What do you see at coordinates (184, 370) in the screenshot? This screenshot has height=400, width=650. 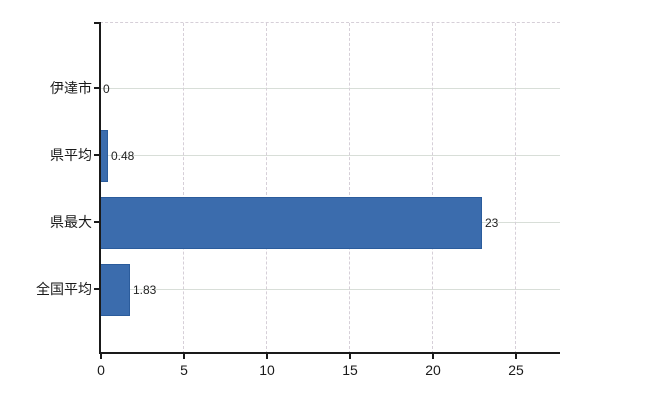 I see `x-tick-label: 5` at bounding box center [184, 370].